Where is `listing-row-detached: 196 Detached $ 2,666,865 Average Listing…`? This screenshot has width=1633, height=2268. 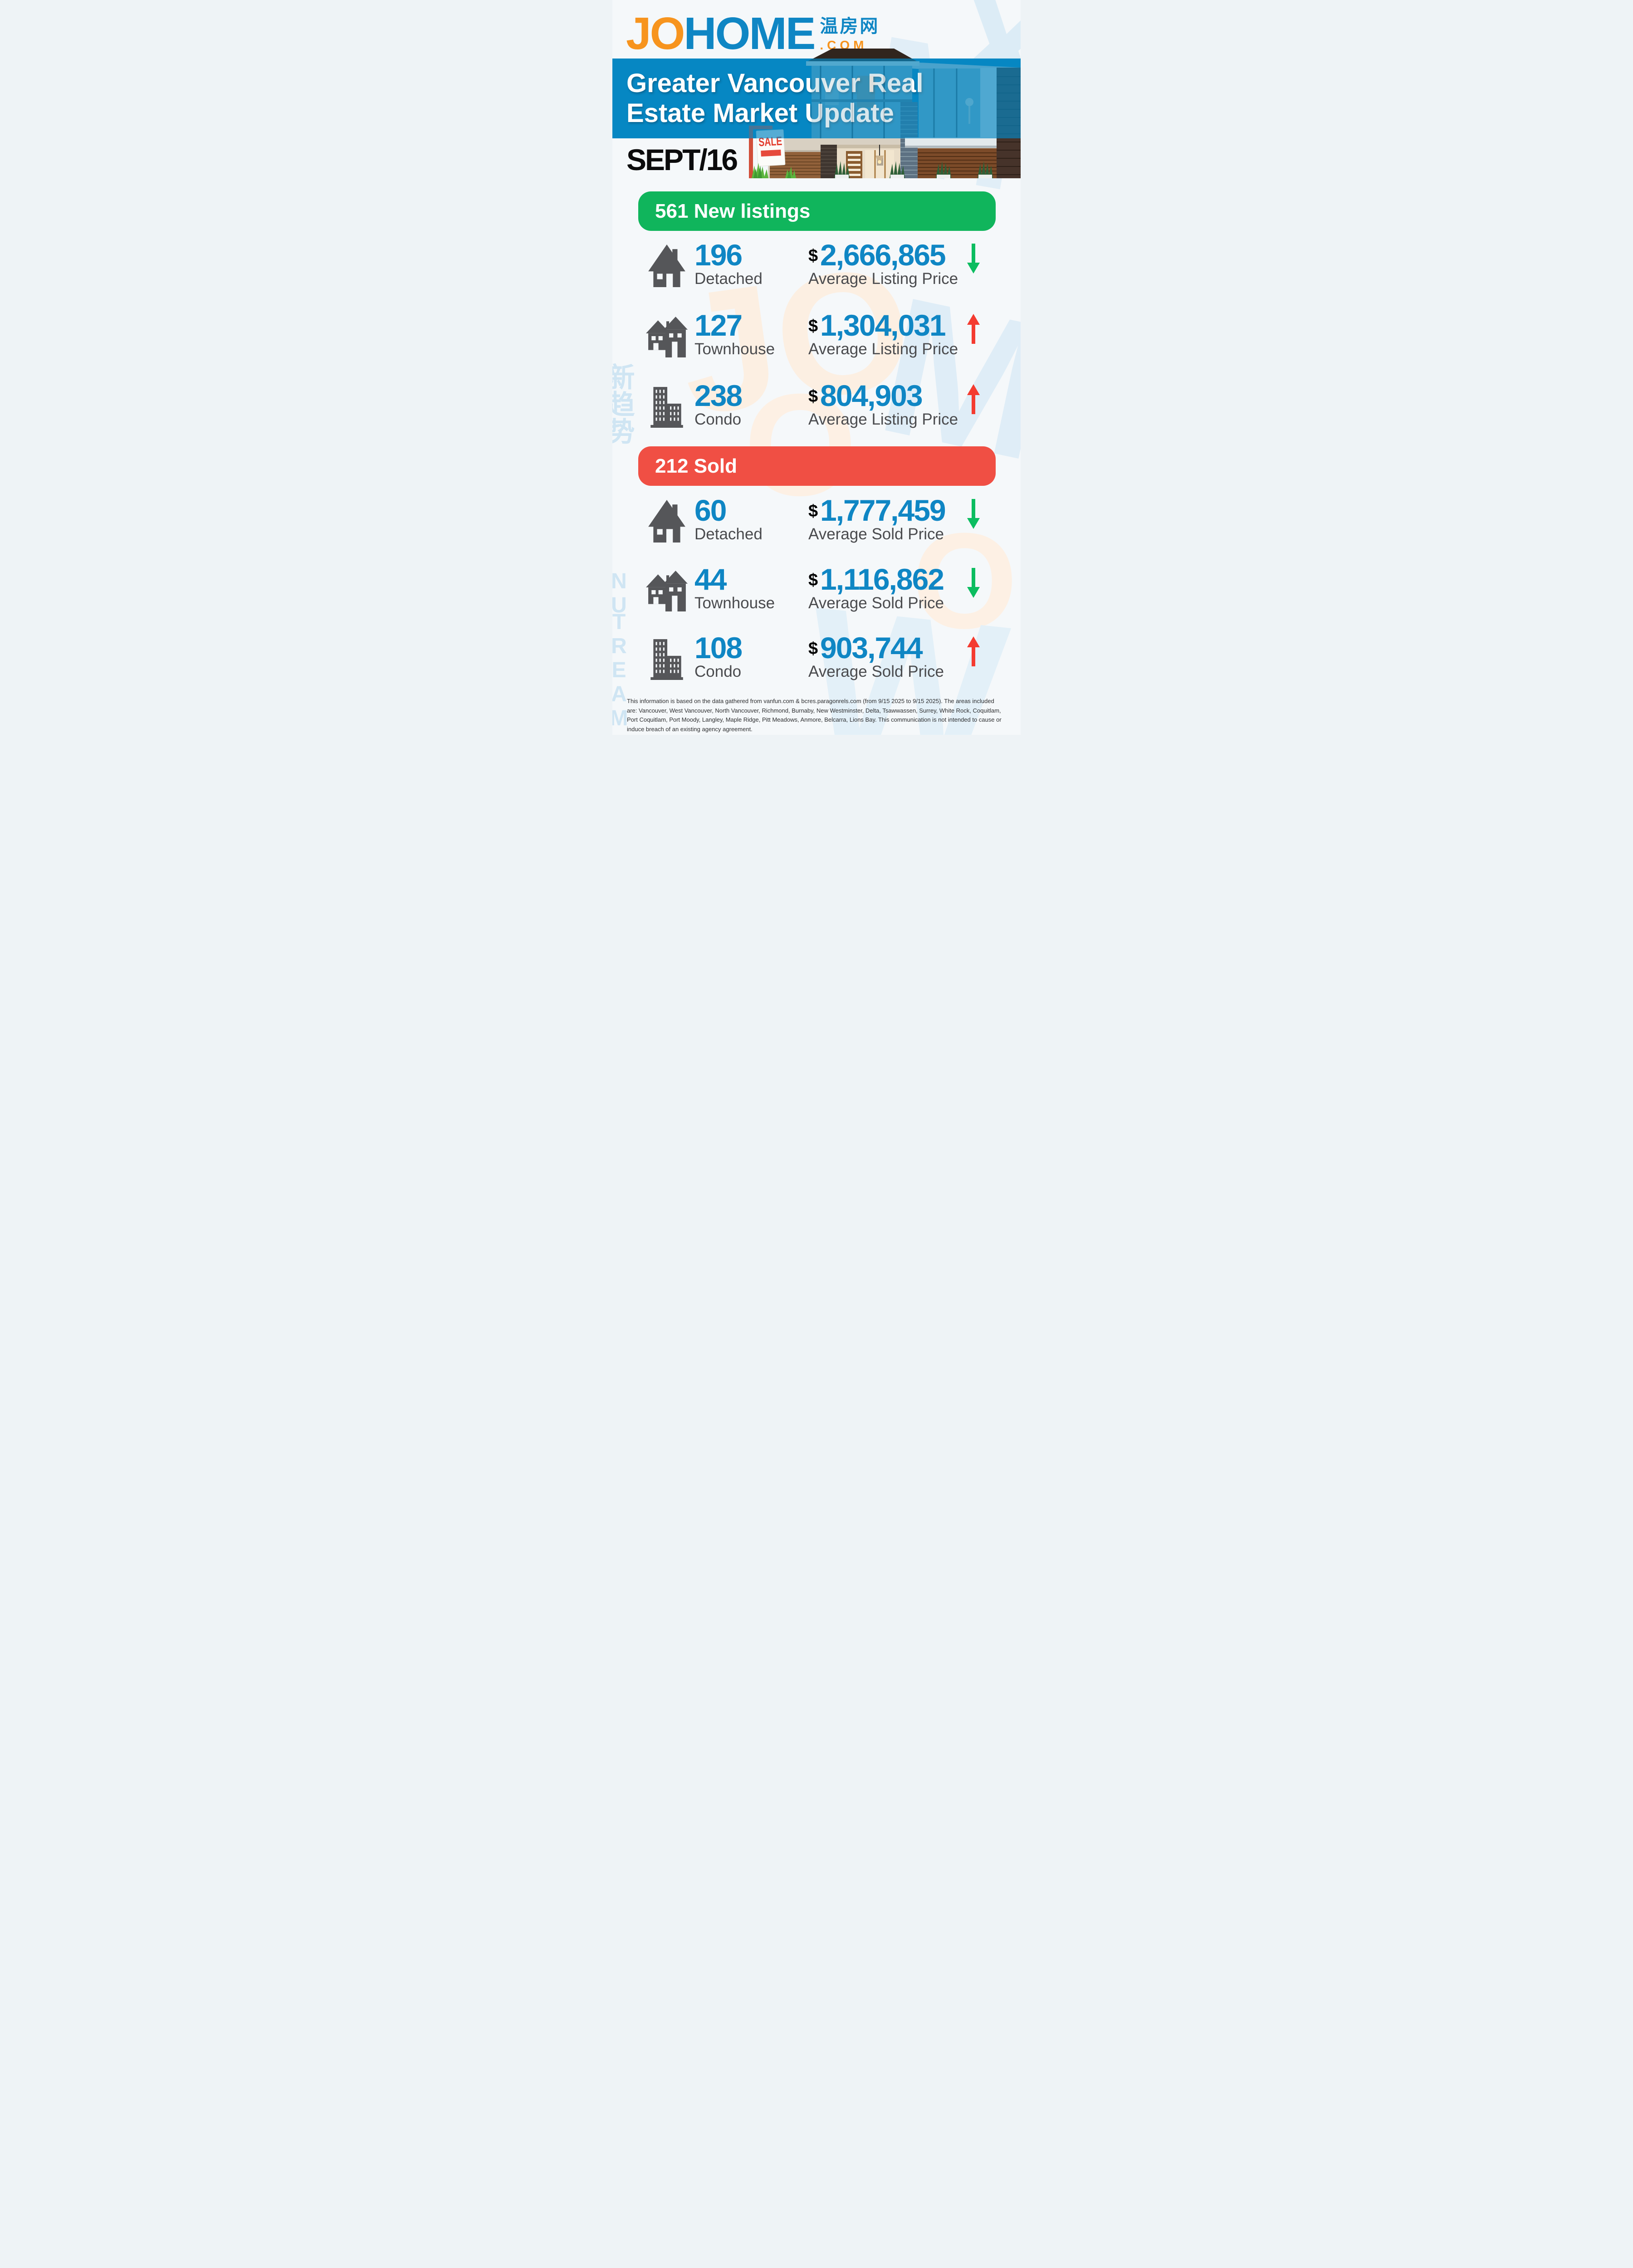 listing-row-detached: 196 Detached $ 2,666,865 Average Listing… is located at coordinates (816, 264).